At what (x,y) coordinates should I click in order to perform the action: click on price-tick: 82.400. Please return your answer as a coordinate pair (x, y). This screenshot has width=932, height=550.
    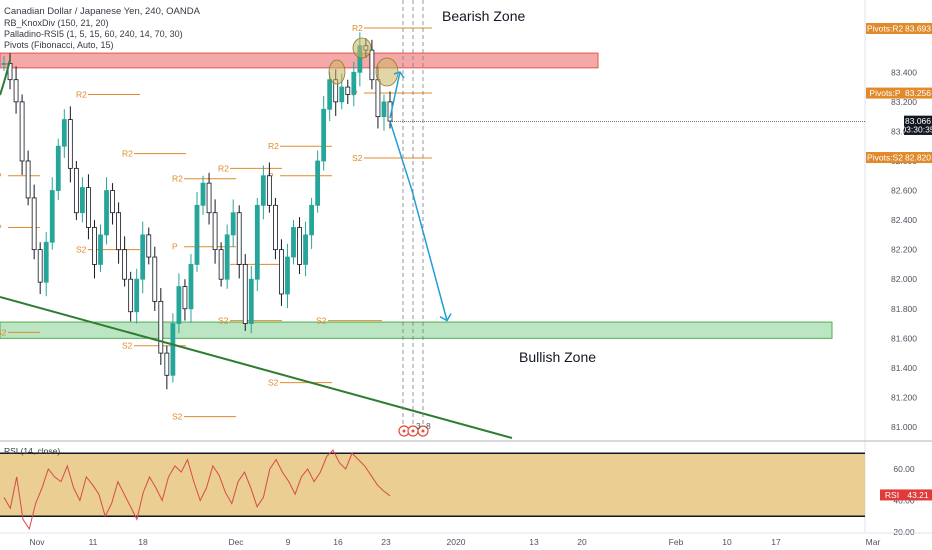
    Looking at the image, I should click on (904, 220).